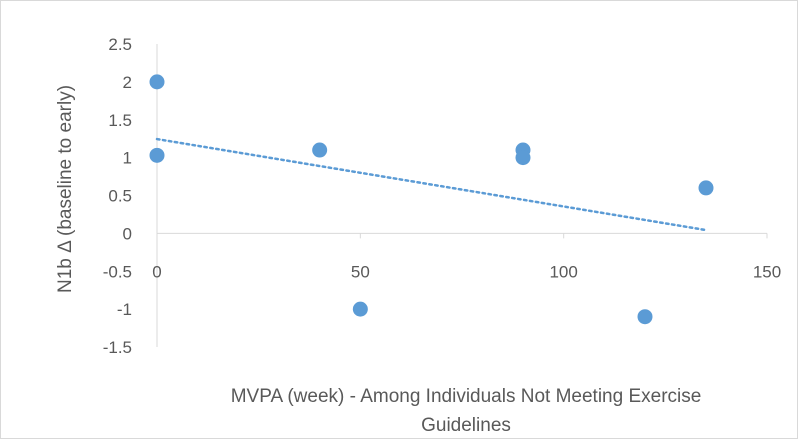  What do you see at coordinates (466, 256) in the screenshot?
I see `x-axis: 0 50 100 150` at bounding box center [466, 256].